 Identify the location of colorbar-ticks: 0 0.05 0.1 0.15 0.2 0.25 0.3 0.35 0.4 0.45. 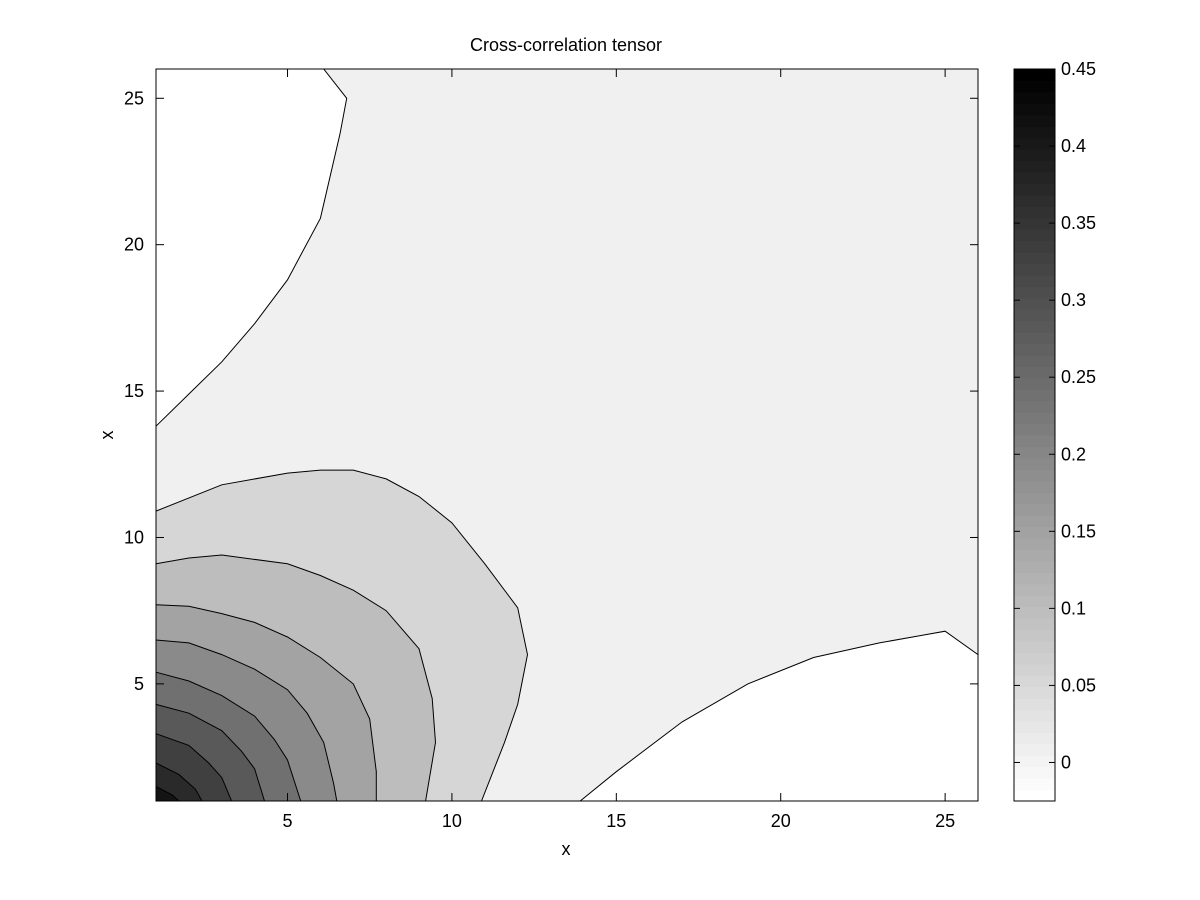
(1055, 415).